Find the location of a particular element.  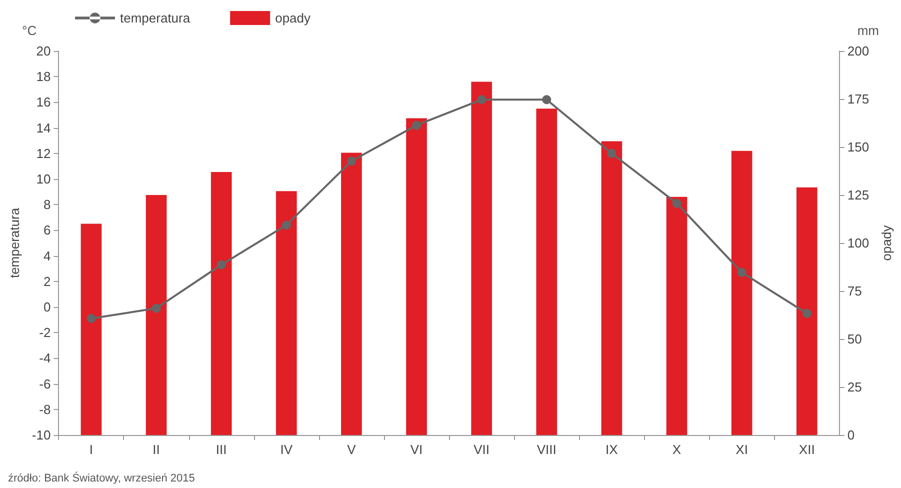

y2-tick-label: 100 is located at coordinates (858, 243).